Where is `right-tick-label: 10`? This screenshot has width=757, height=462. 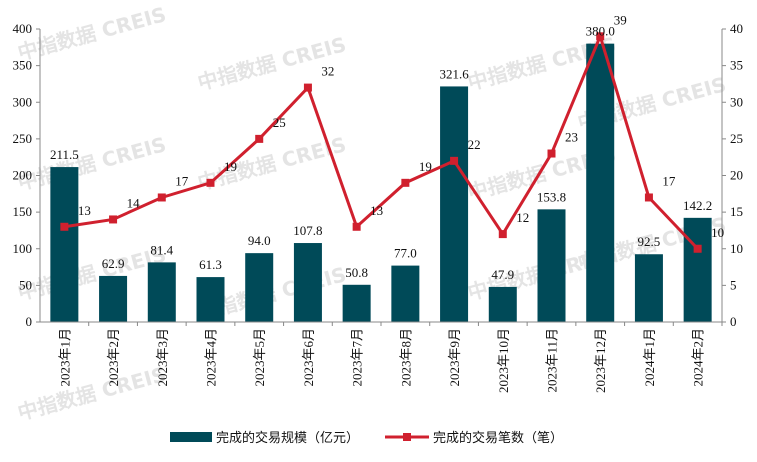
right-tick-label: 10 is located at coordinates (736, 248).